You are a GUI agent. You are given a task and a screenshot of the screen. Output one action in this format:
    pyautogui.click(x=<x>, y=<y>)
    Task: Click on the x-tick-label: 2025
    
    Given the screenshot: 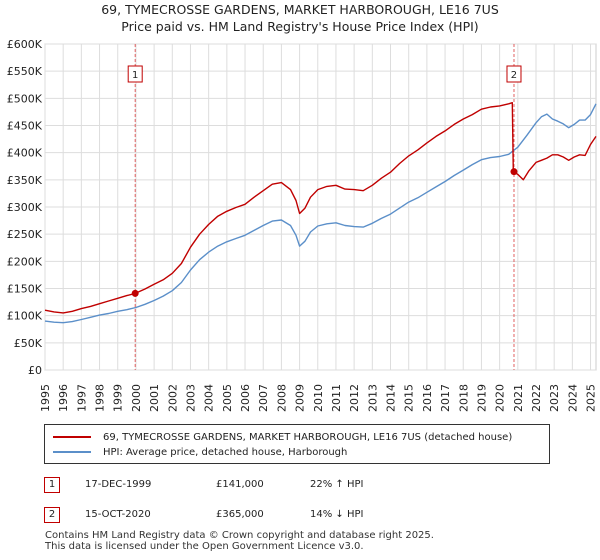 What is the action you would take?
    pyautogui.click(x=591, y=398)
    